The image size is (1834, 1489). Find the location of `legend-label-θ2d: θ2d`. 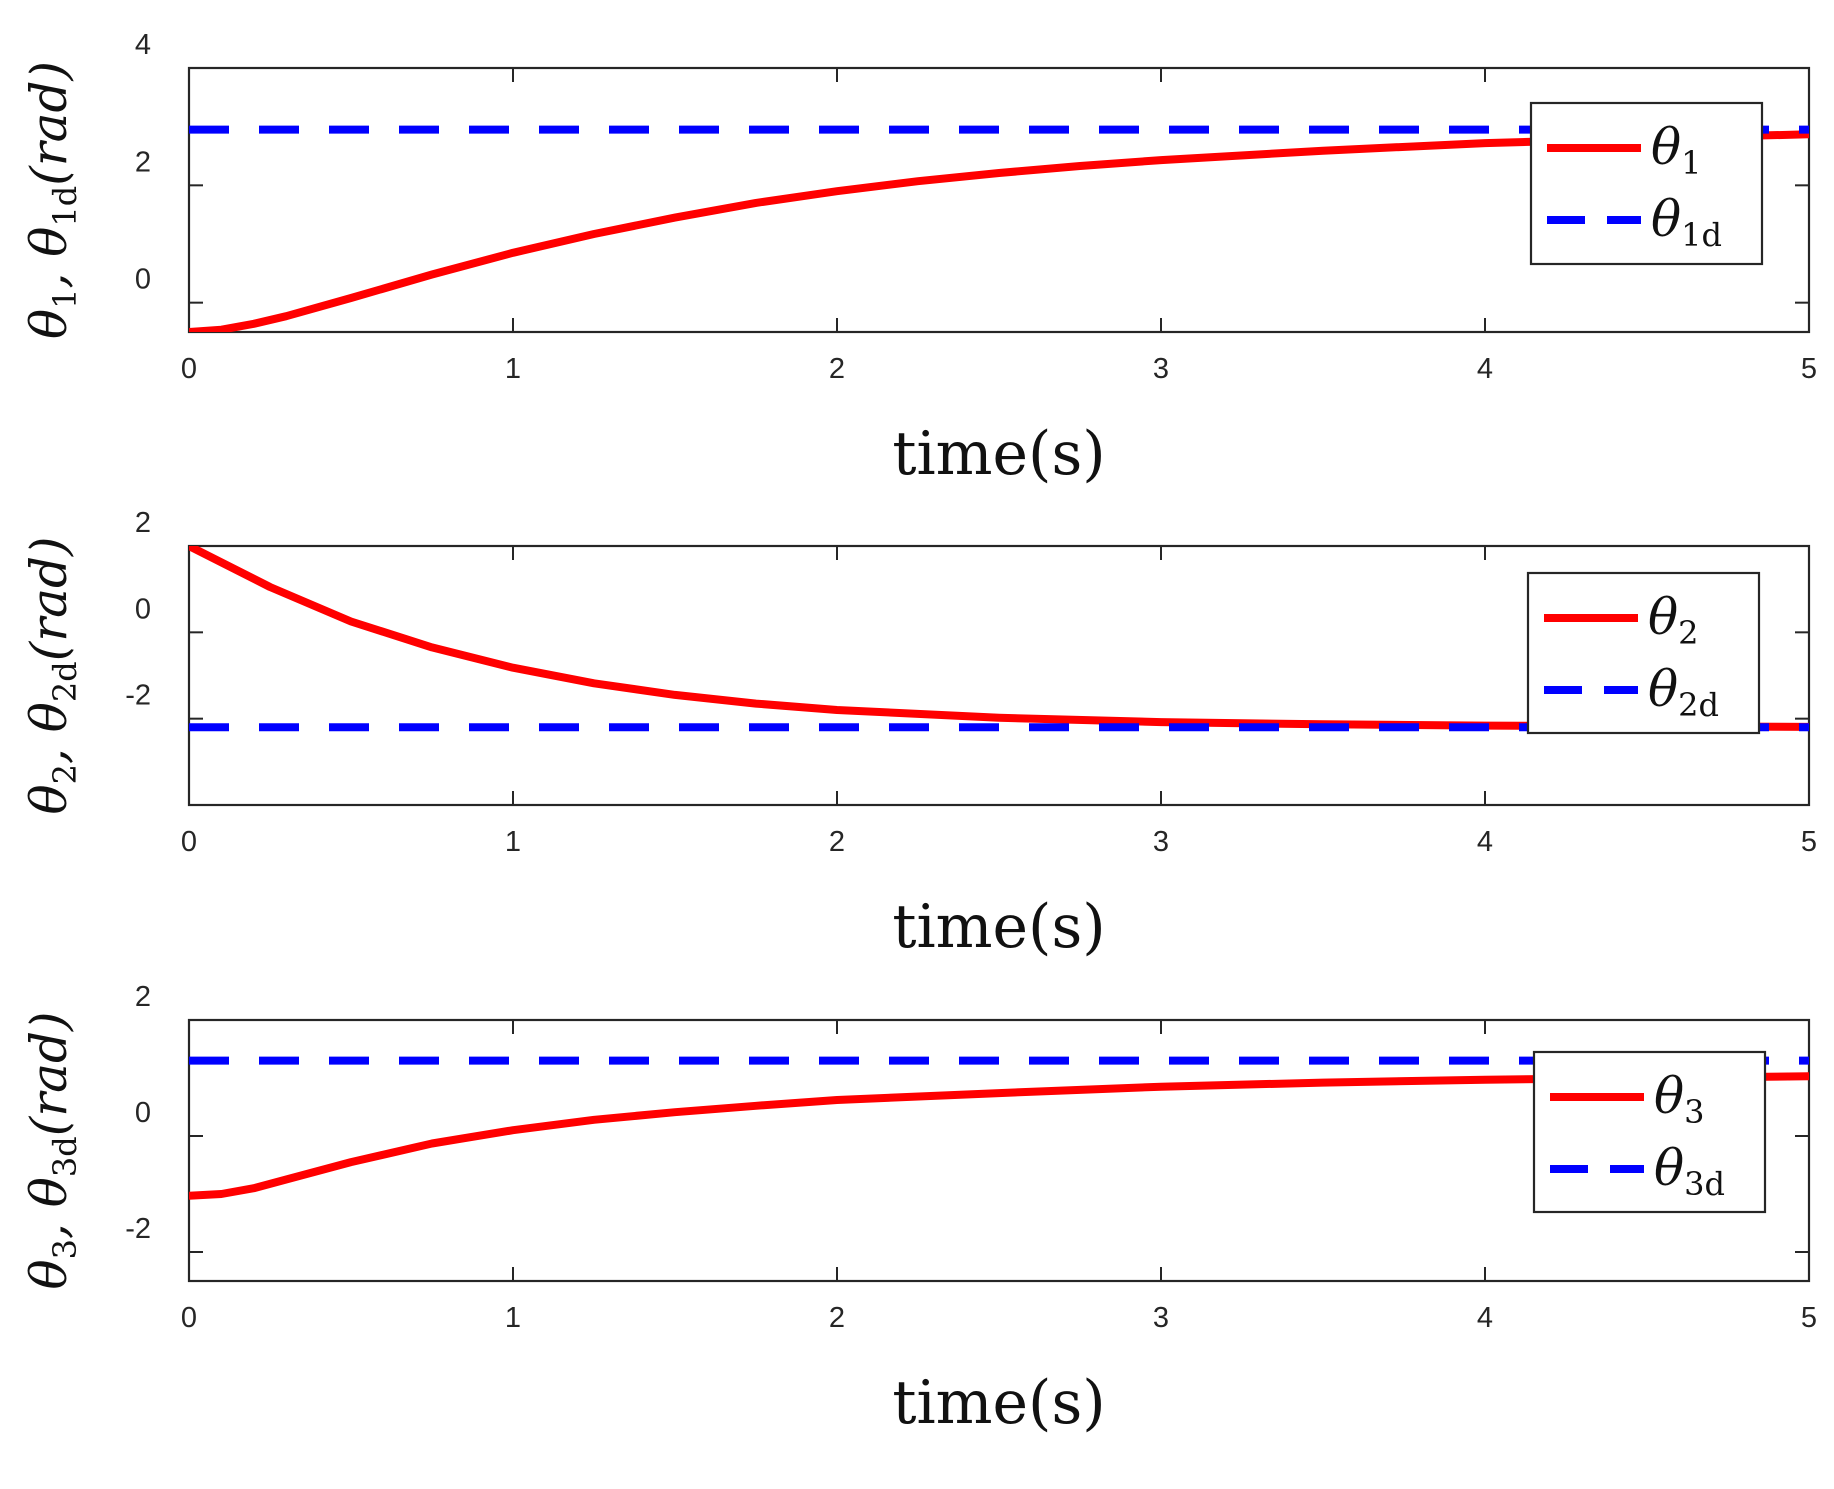

legend-label-θ2d: θ2d is located at coordinates (1683, 692).